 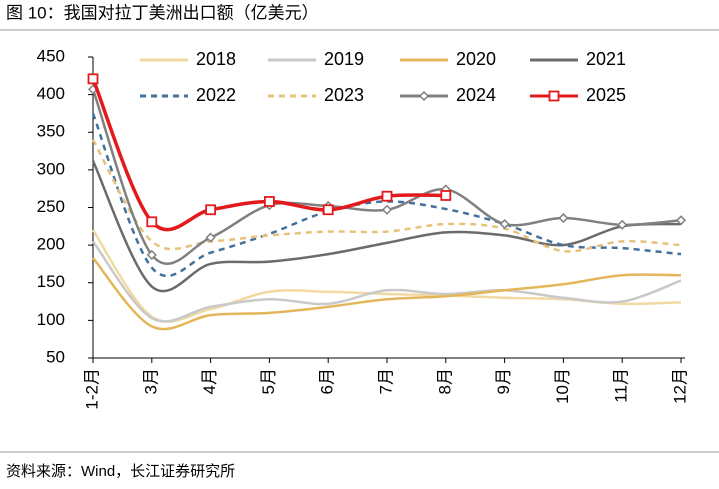 I want to click on x-tick-label: 1-2月, so click(x=91, y=389).